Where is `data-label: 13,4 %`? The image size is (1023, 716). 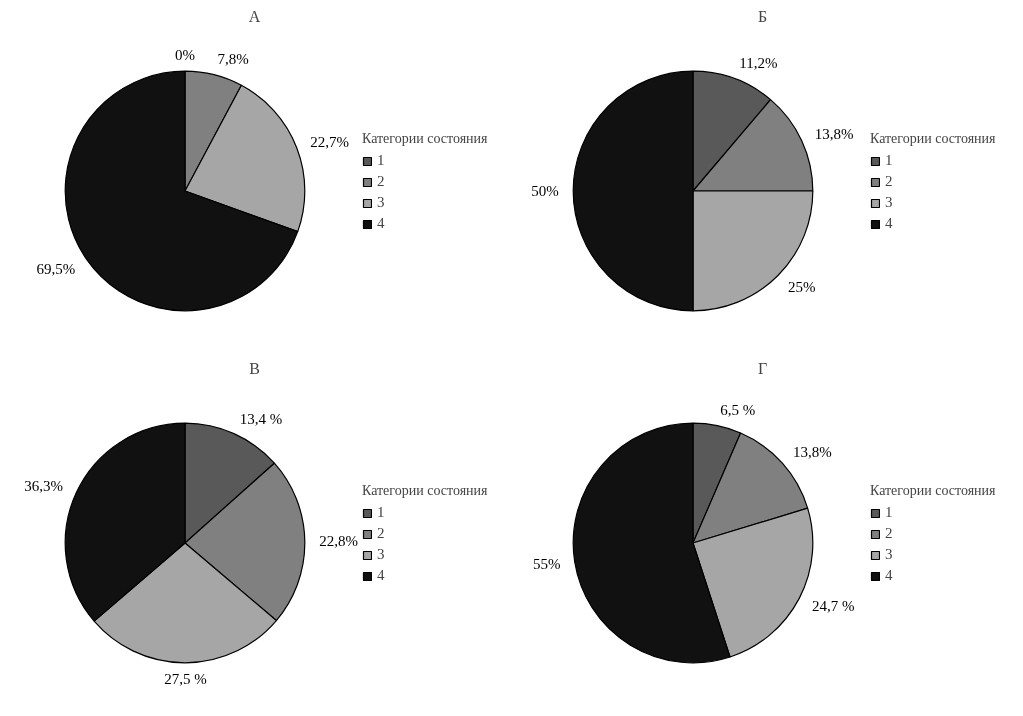 data-label: 13,4 % is located at coordinates (261, 418).